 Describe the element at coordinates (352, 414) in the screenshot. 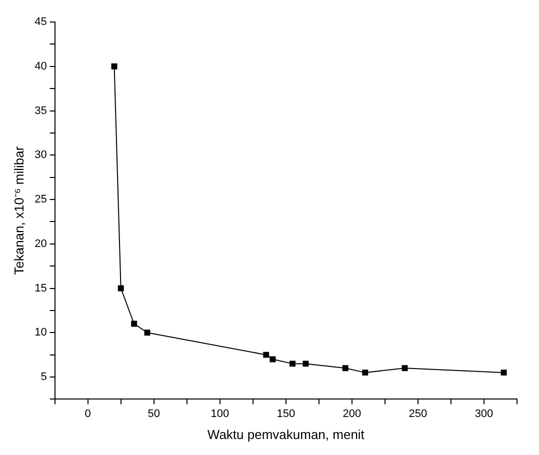

I see `x-tick-label: 200` at that location.